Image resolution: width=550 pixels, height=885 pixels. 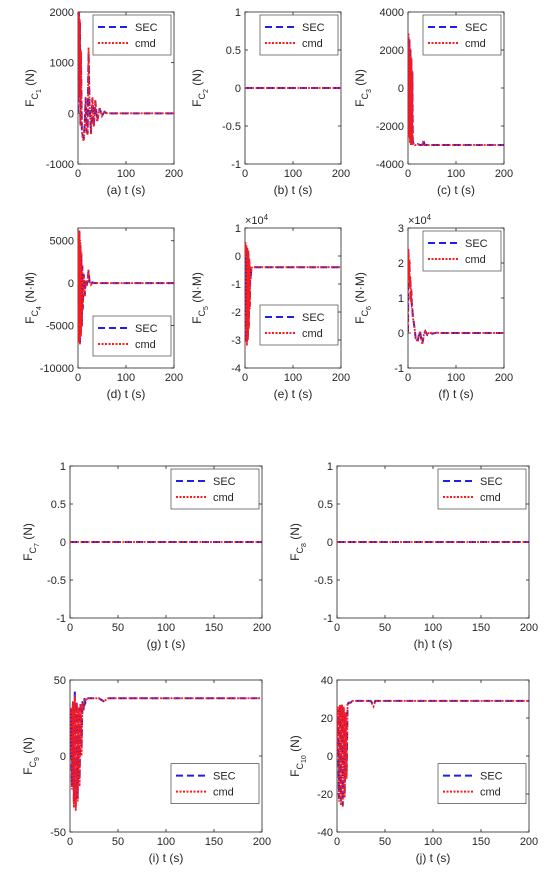 I want to click on y-tick-label: -2000, so click(x=390, y=127).